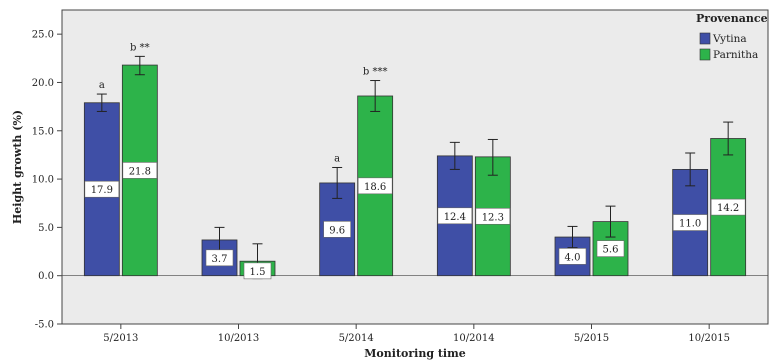 The width and height of the screenshot is (775, 363). I want to click on y-tick-label: 0.0, so click(46, 276).